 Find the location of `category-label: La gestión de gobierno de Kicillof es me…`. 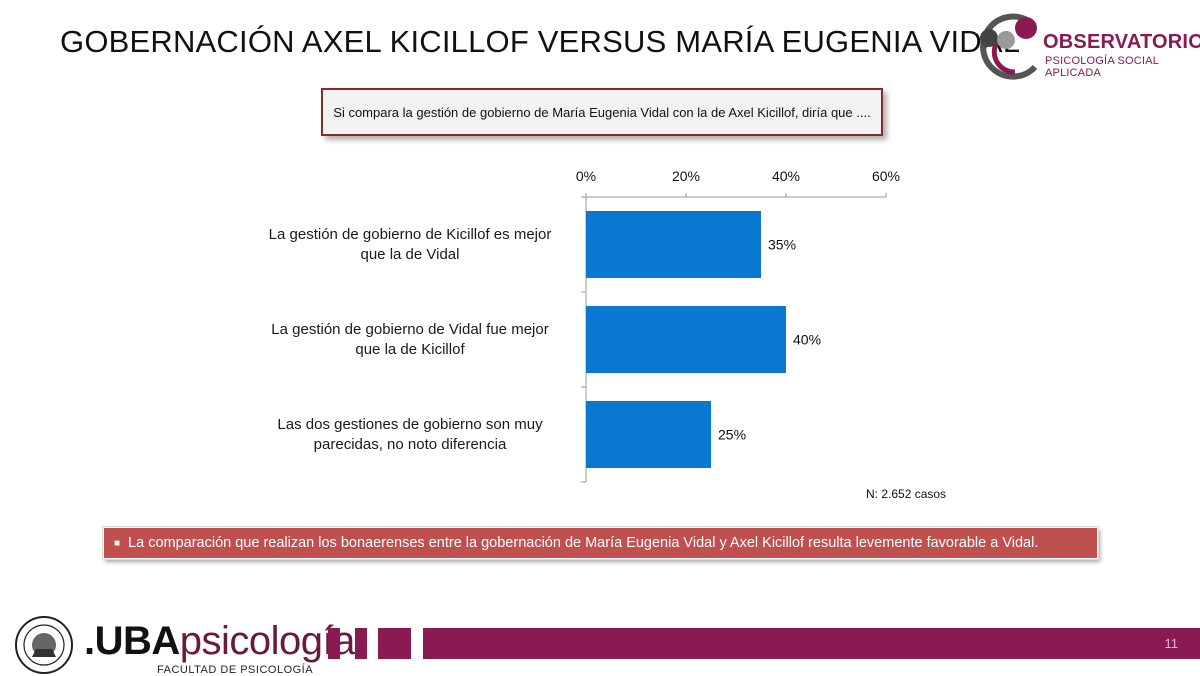

category-label: La gestión de gobierno de Kicillof es me… is located at coordinates (410, 245).